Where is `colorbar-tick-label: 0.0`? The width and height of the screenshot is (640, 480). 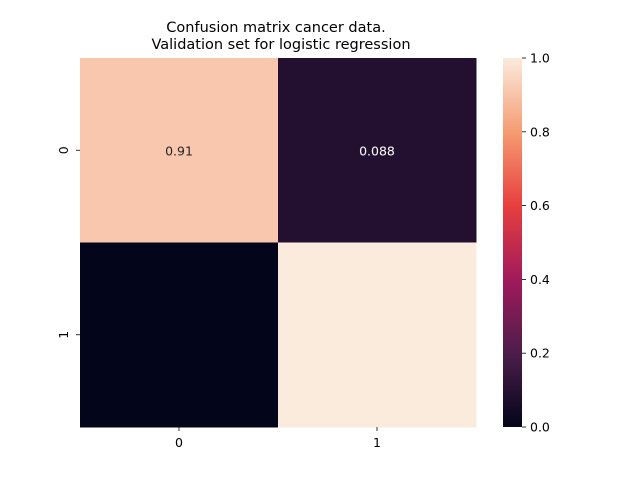
colorbar-tick-label: 0.0 is located at coordinates (540, 427).